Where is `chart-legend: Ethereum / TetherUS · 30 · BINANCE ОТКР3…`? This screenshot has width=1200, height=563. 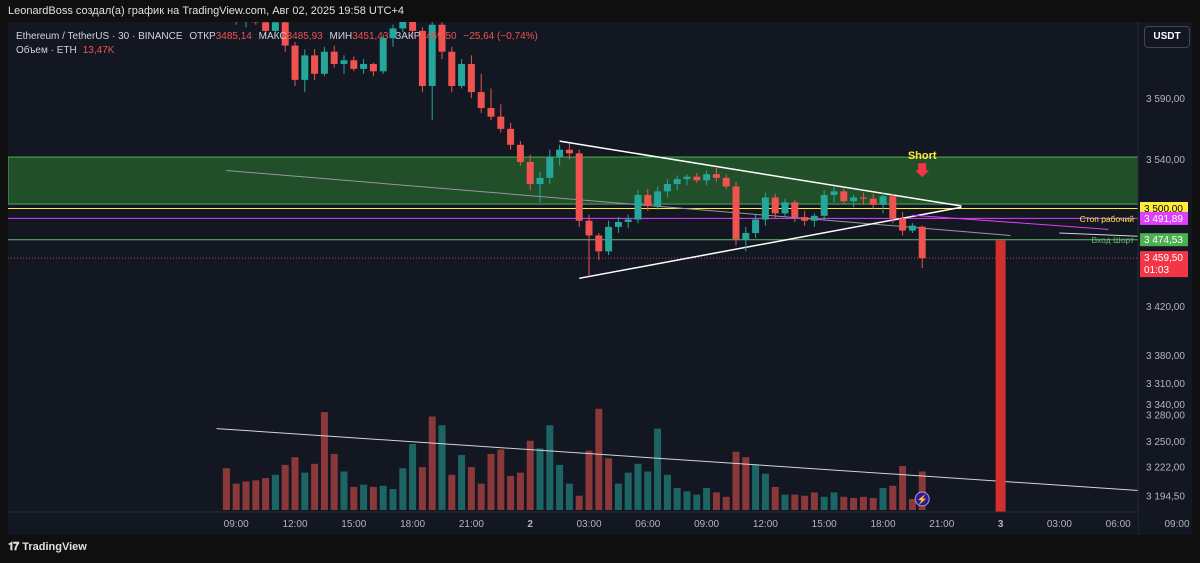 chart-legend: Ethereum / TetherUS · 30 · BINANCE ОТКР3… is located at coordinates (277, 44).